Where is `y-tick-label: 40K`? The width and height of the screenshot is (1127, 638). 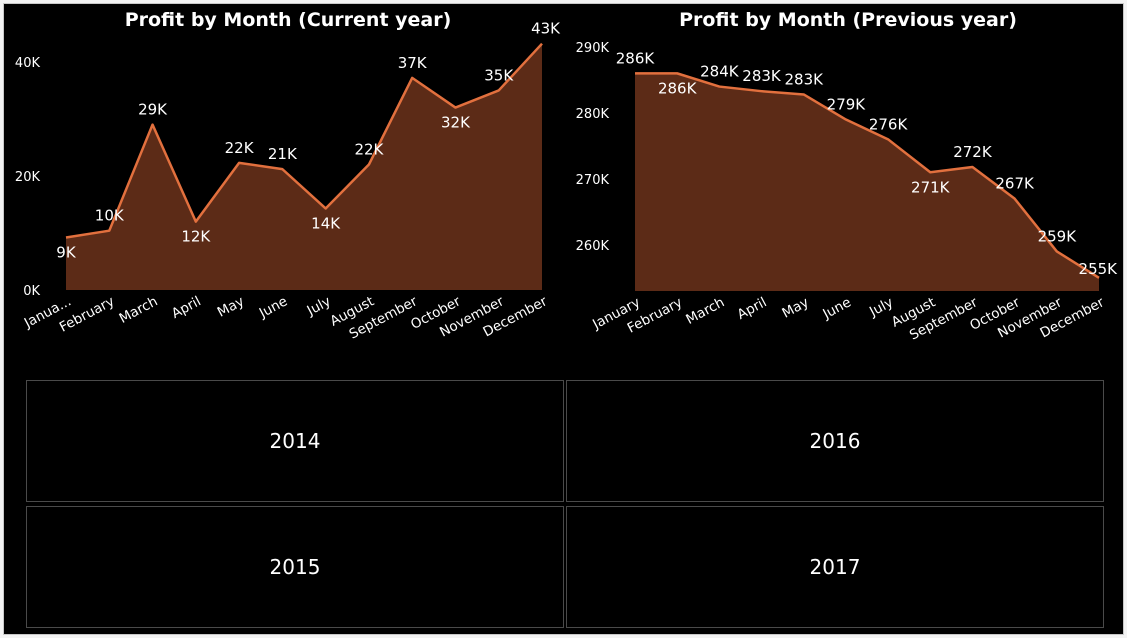 y-tick-label: 40K is located at coordinates (28, 63).